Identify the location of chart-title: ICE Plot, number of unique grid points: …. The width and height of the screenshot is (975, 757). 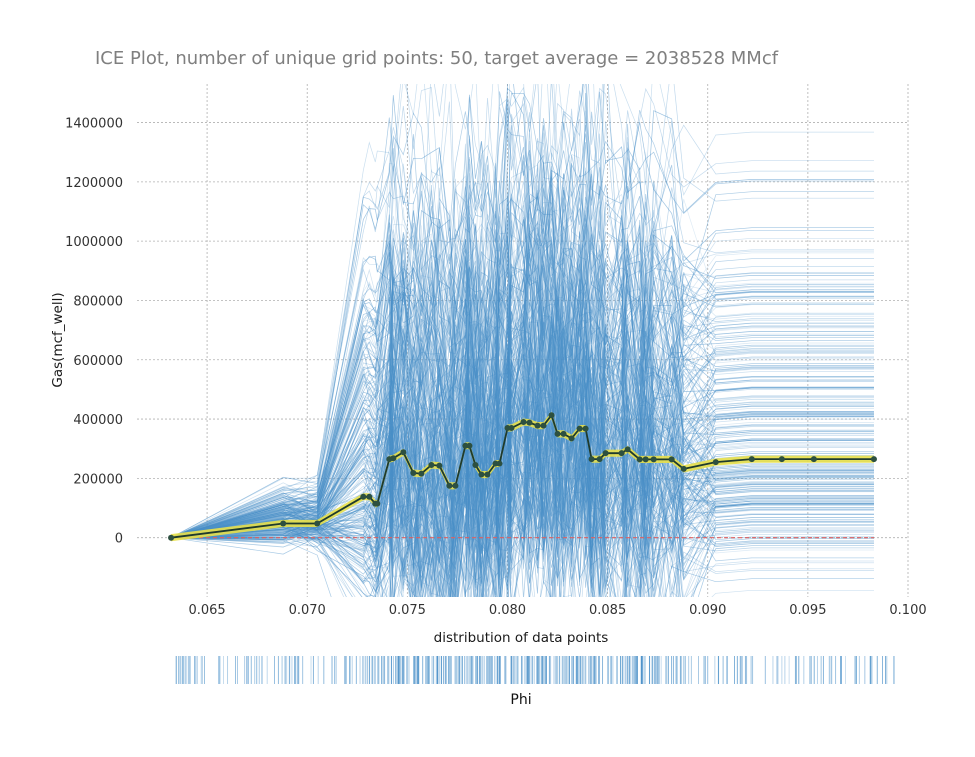
(437, 58).